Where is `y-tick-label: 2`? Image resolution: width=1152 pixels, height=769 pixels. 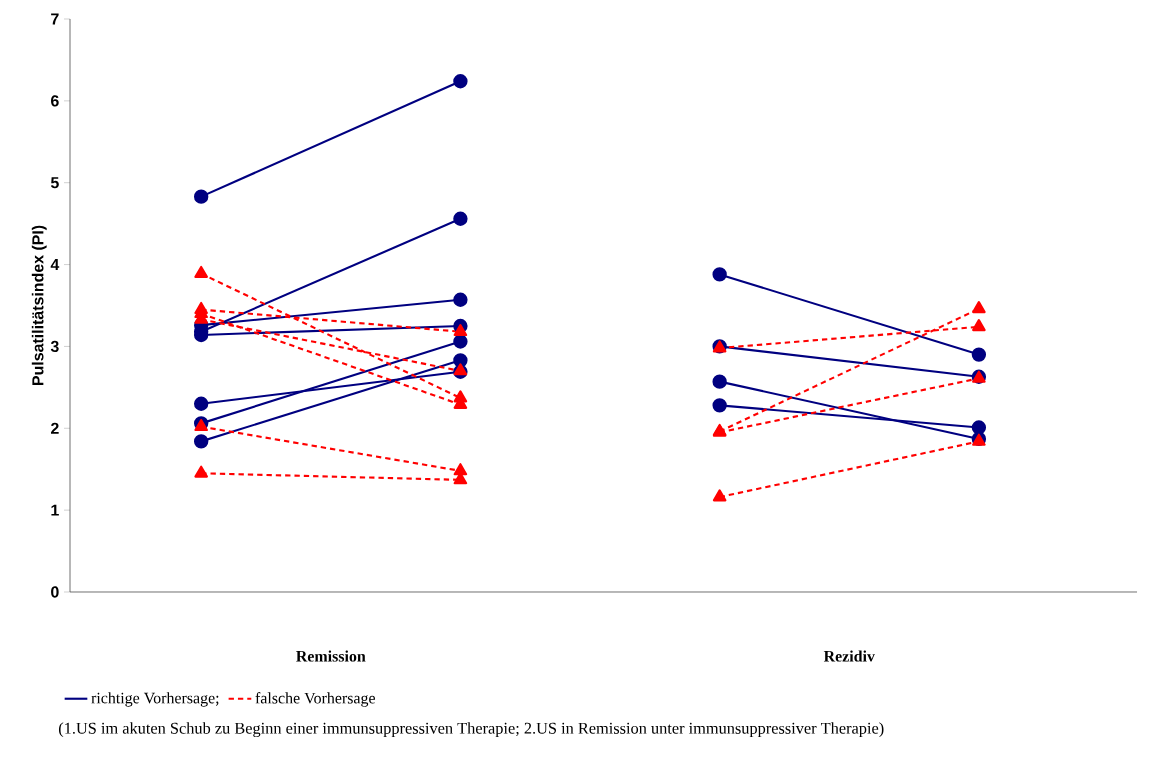 y-tick-label: 2 is located at coordinates (55, 428).